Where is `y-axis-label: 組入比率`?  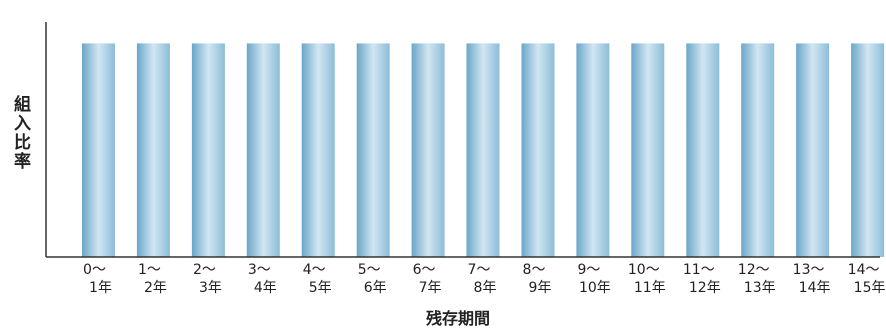 y-axis-label: 組入比率 is located at coordinates (20, 132).